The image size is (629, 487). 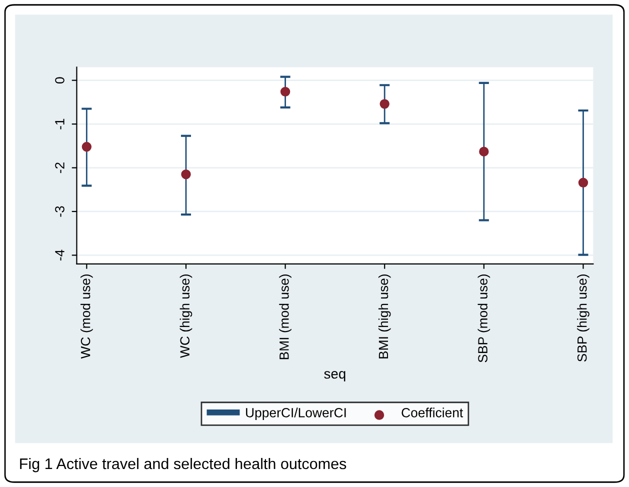 I want to click on y-tick-label: -4, so click(x=59, y=255).